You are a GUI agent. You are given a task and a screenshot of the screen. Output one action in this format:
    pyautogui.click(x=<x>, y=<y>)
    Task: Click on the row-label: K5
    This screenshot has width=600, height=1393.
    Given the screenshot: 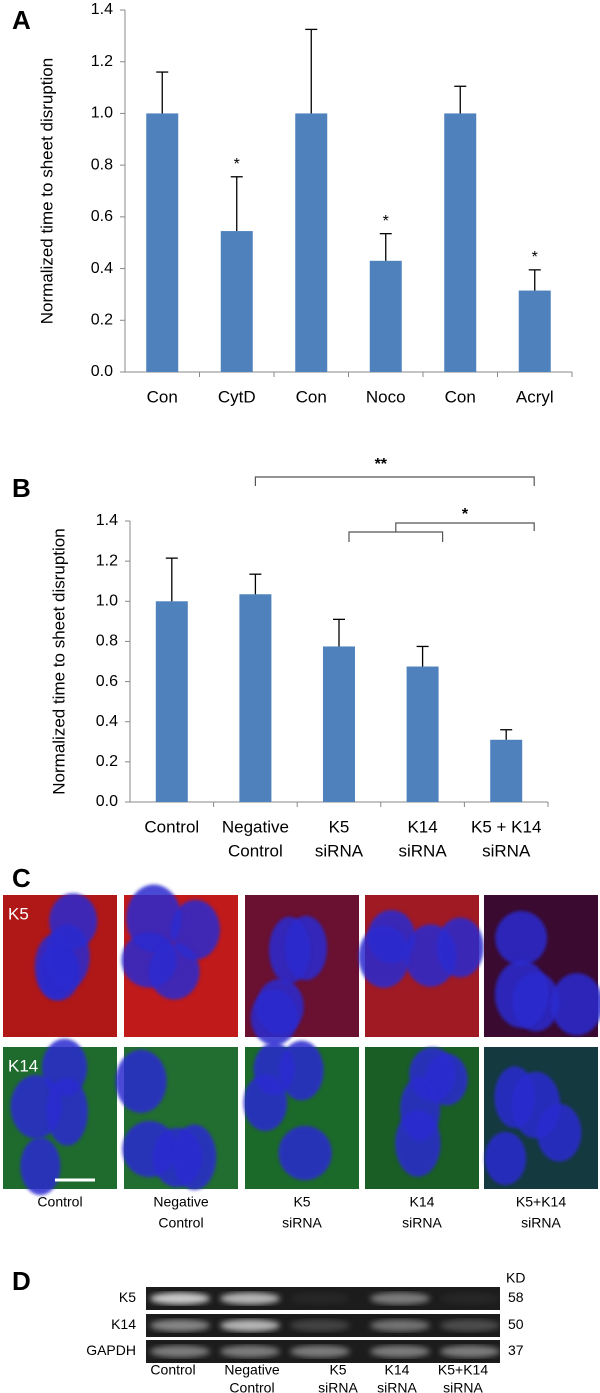 What is the action you would take?
    pyautogui.click(x=18, y=913)
    